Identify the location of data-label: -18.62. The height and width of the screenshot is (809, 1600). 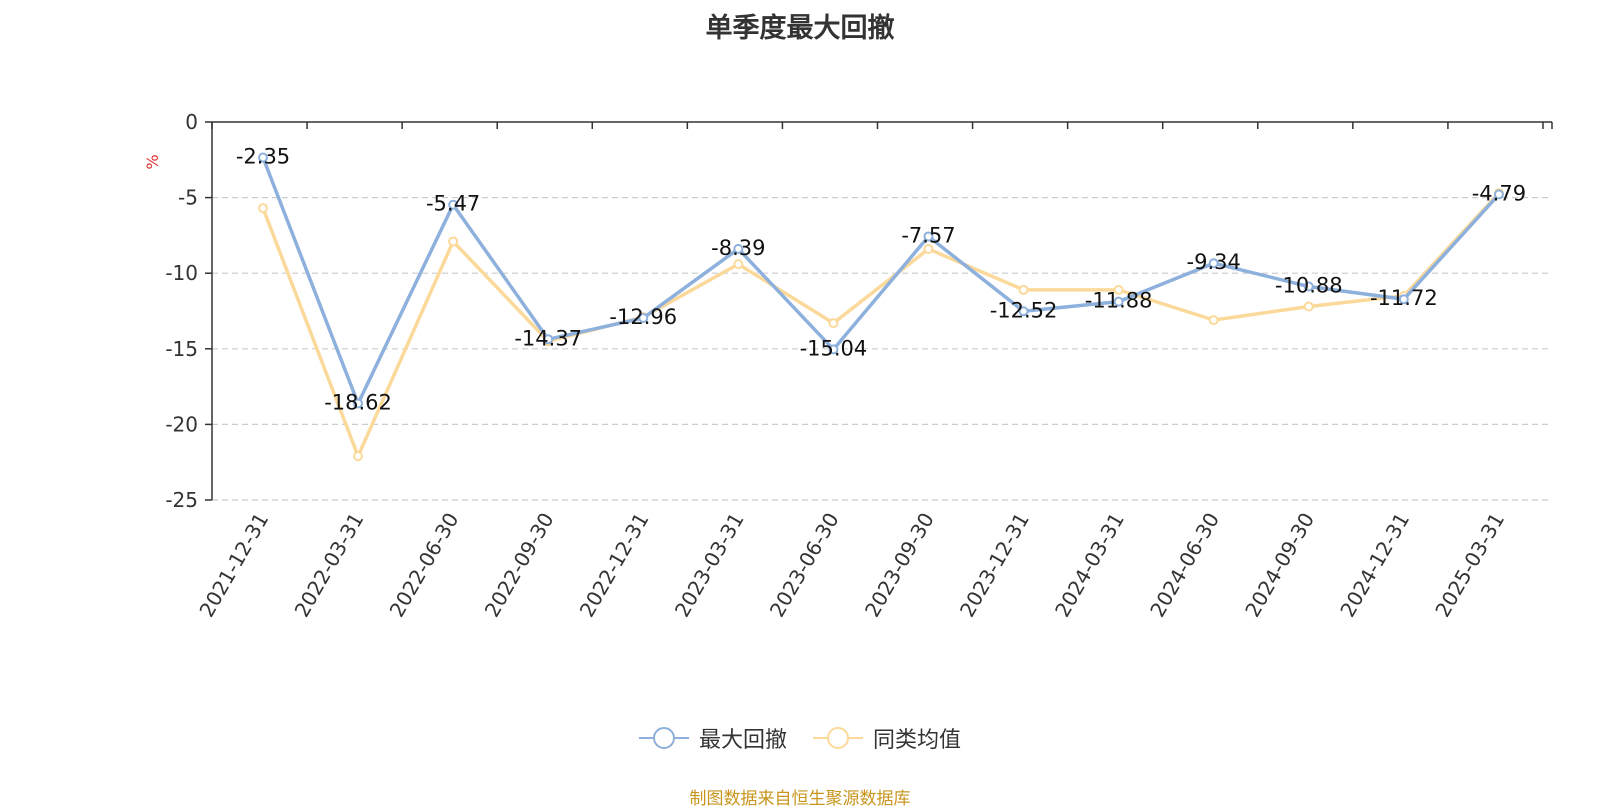
(358, 403).